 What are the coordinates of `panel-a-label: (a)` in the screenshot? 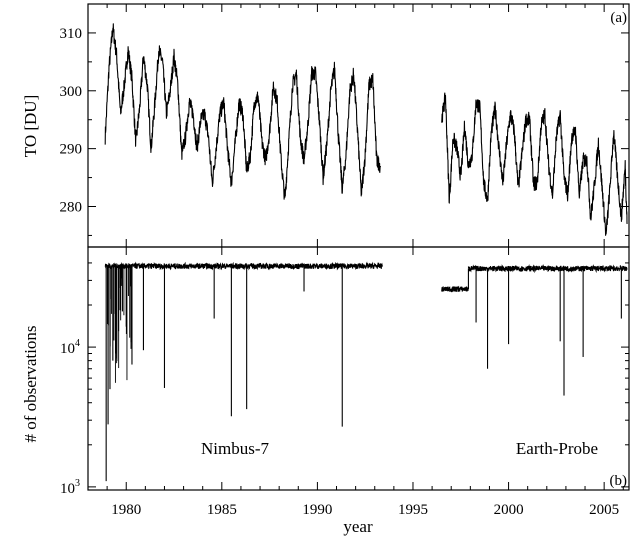 It's located at (618, 18).